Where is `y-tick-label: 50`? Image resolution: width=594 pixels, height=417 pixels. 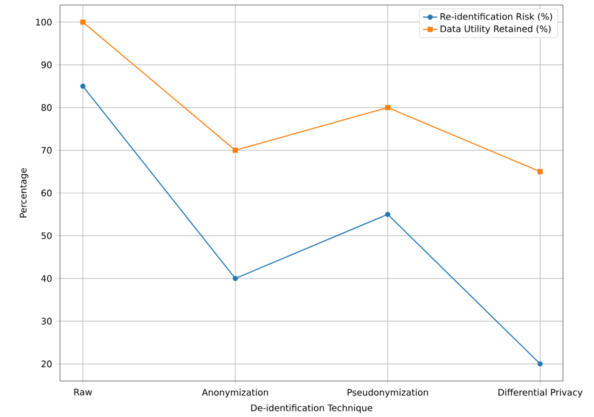 y-tick-label: 50 is located at coordinates (47, 236).